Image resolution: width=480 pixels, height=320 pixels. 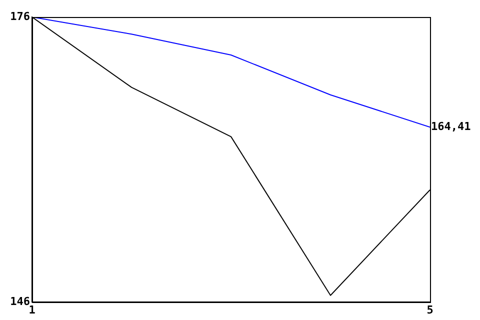 What do you see at coordinates (20, 301) in the screenshot?
I see `y-tick-label: 146` at bounding box center [20, 301].